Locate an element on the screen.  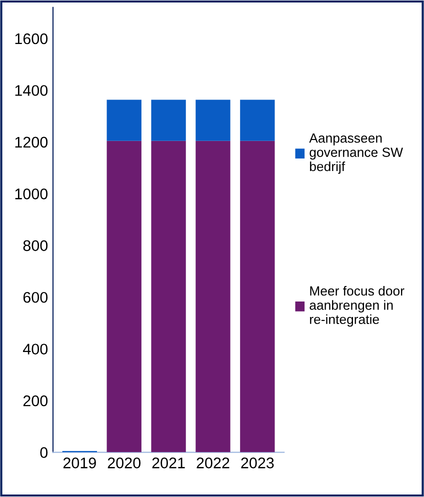
y-tick-label: 1200 is located at coordinates (31, 142).